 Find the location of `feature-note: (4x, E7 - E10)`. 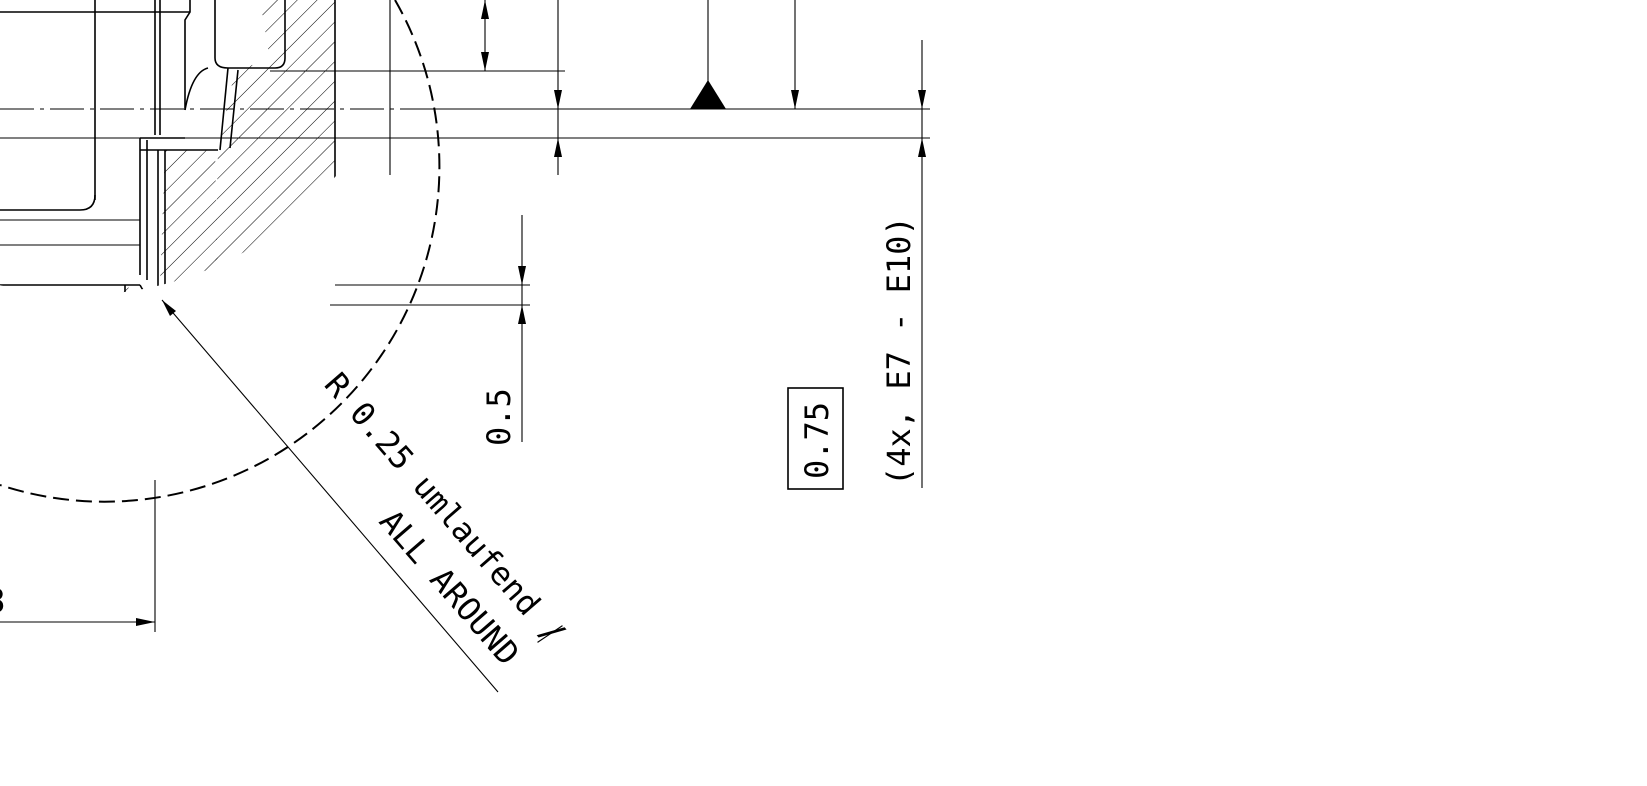

feature-note: (4x, E7 - E10) is located at coordinates (899, 351).